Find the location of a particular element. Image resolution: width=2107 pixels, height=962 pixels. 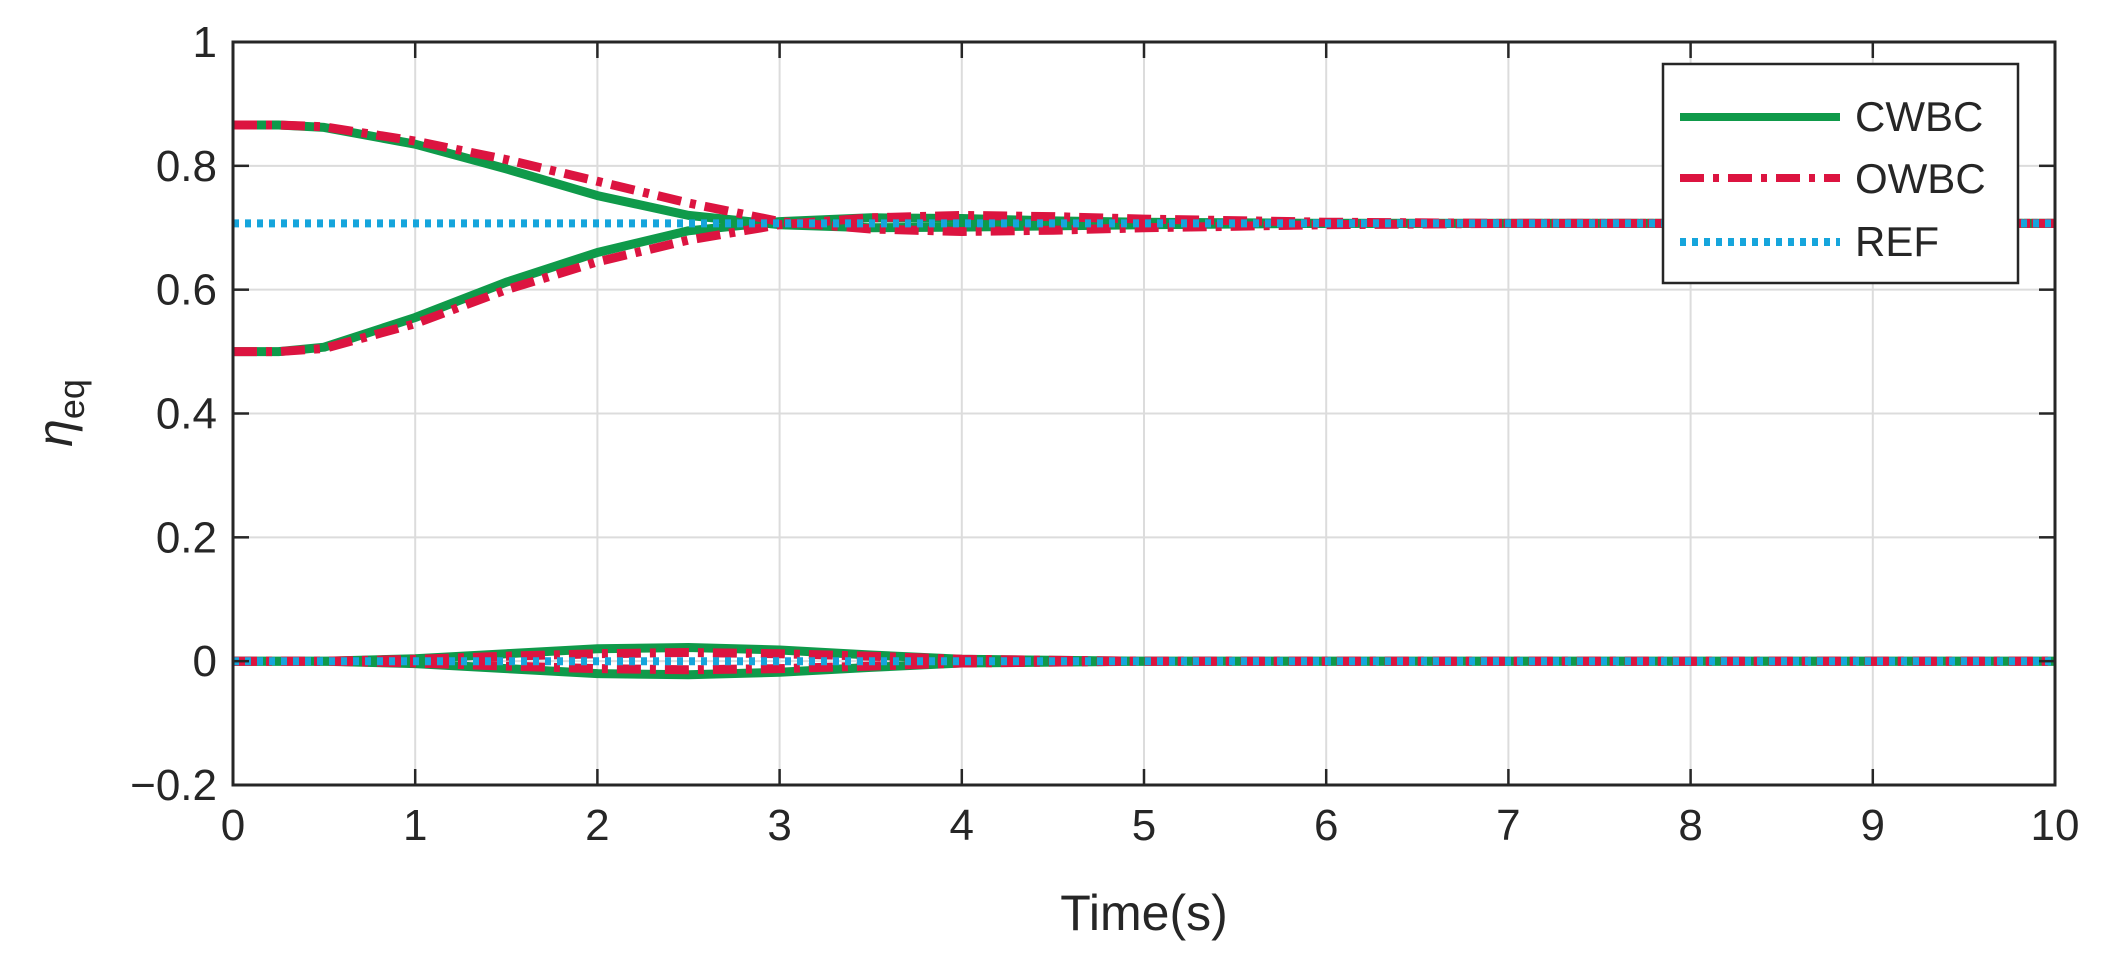

x-tick-label: 9 is located at coordinates (1873, 825).